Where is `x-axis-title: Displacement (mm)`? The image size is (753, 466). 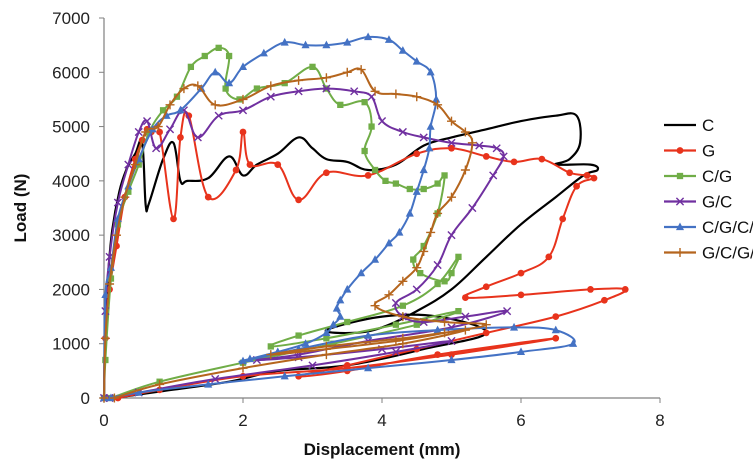
x-axis-title: Displacement (mm) is located at coordinates (382, 449).